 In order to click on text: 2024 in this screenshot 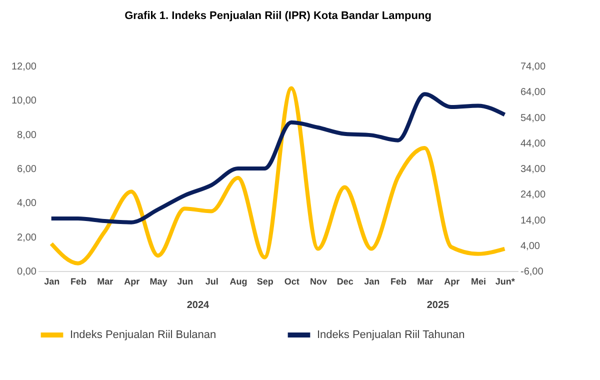, I will do `click(198, 305)`.